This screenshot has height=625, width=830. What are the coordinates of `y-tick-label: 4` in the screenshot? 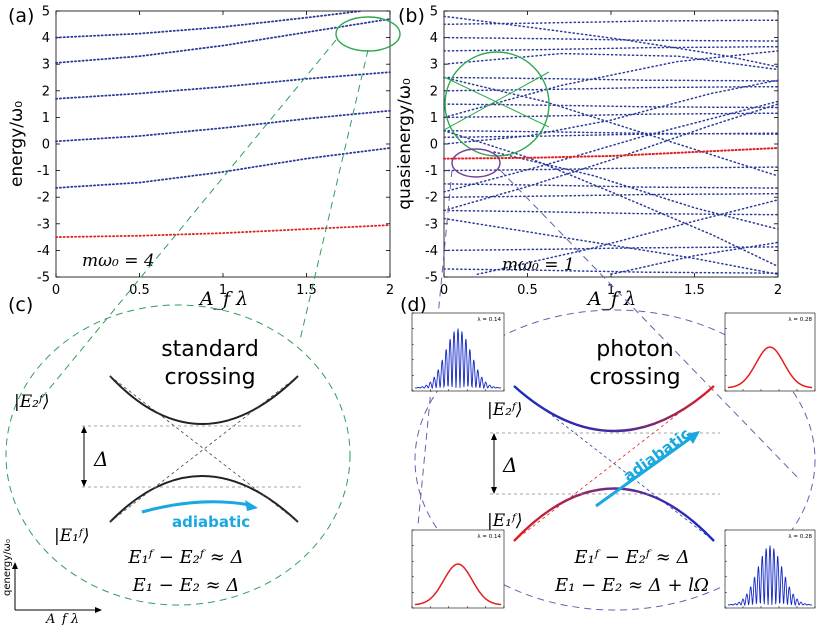 It's located at (434, 38).